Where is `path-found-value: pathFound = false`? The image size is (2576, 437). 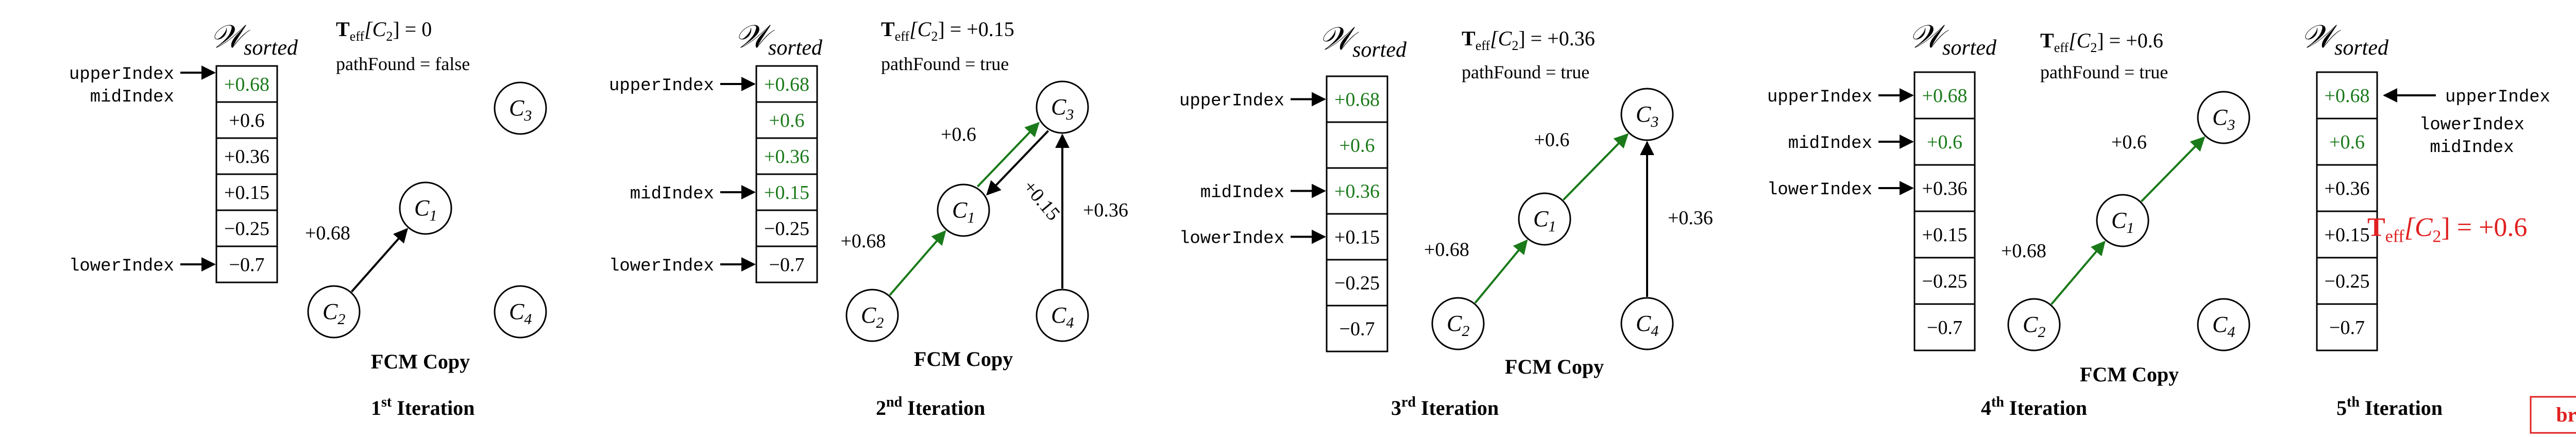 path-found-value: pathFound = false is located at coordinates (403, 64).